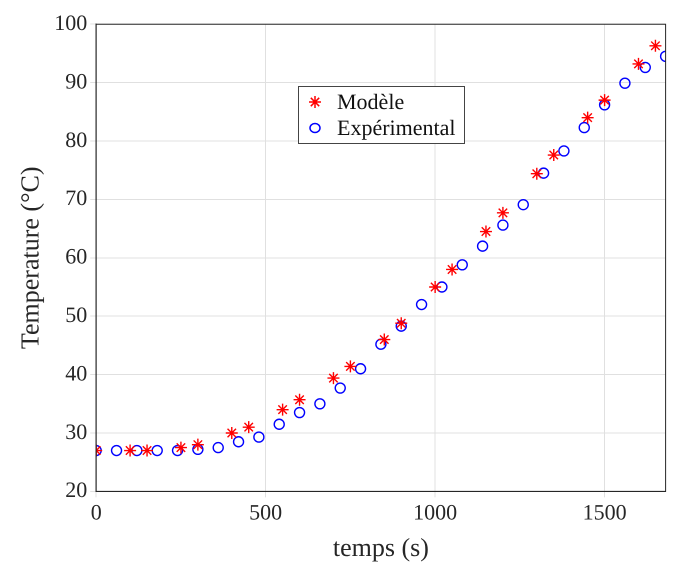 The height and width of the screenshot is (581, 681). Describe the element at coordinates (76, 373) in the screenshot. I see `y-tick-label: 40` at that location.